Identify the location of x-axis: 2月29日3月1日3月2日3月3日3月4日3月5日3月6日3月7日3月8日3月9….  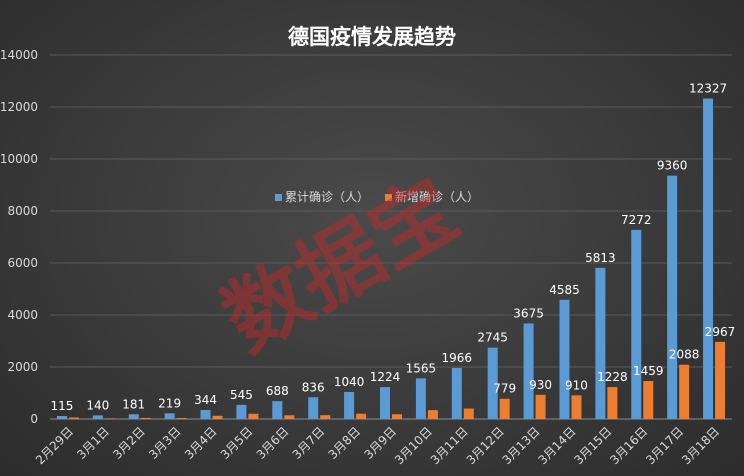
(377, 445).